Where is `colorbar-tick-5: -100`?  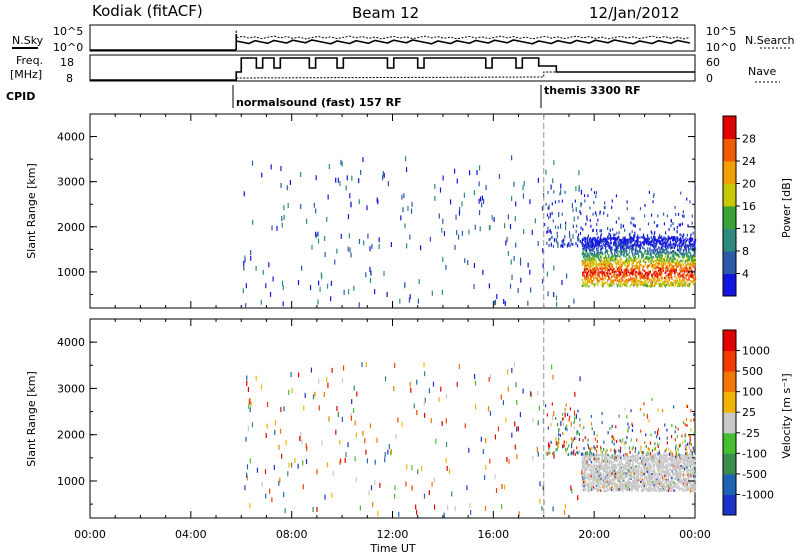 colorbar-tick-5: -100 is located at coordinates (754, 453).